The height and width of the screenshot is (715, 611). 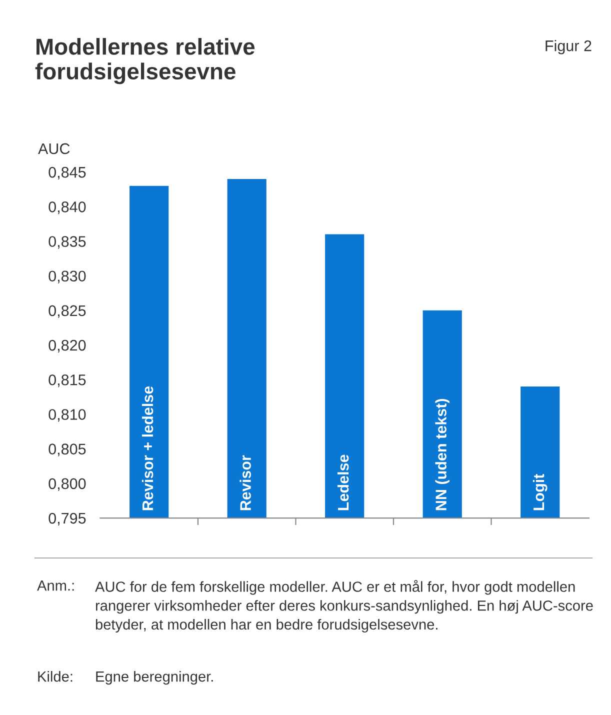 What do you see at coordinates (67, 415) in the screenshot?
I see `y-tick-label: 0,810` at bounding box center [67, 415].